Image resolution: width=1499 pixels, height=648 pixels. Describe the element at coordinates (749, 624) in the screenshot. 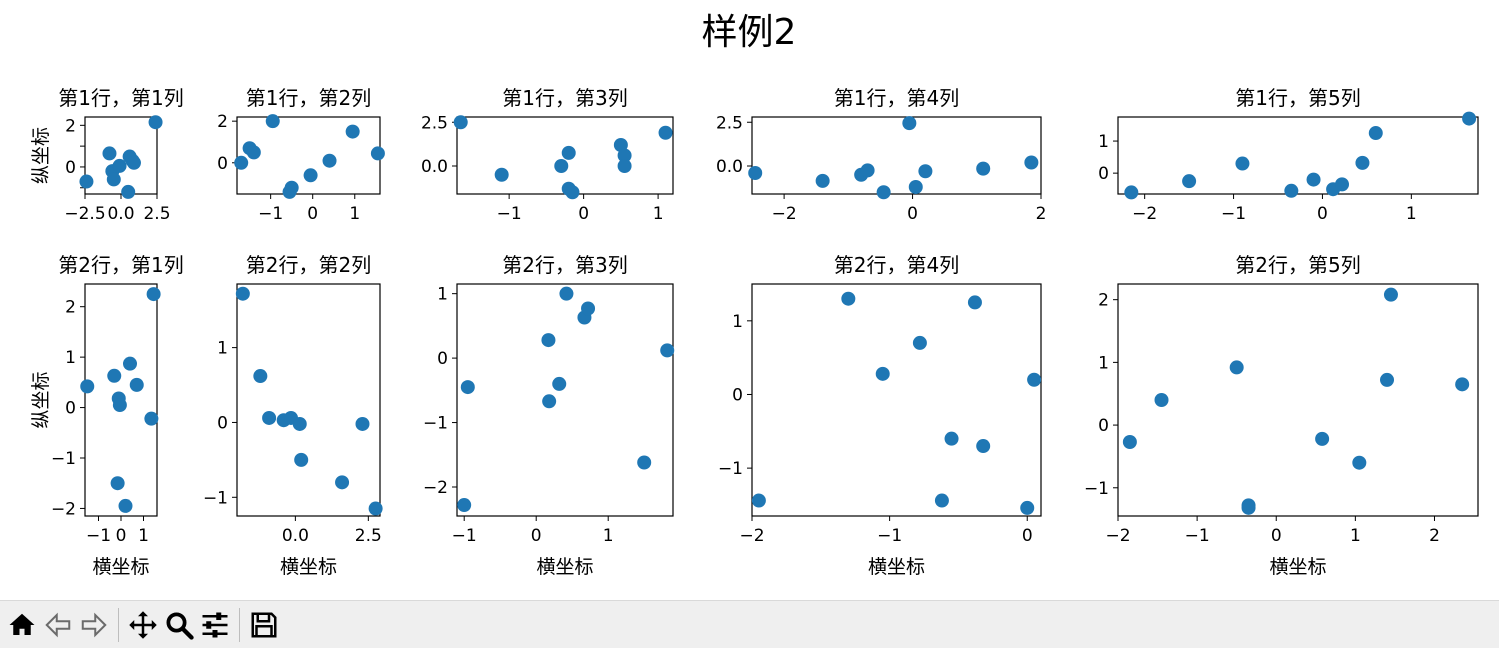

I see `toolbar` at that location.